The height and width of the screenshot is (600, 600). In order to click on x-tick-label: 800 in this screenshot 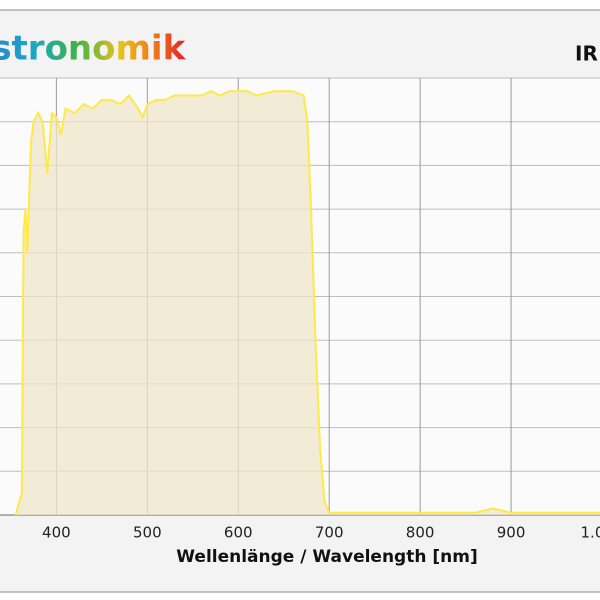, I will do `click(420, 533)`.